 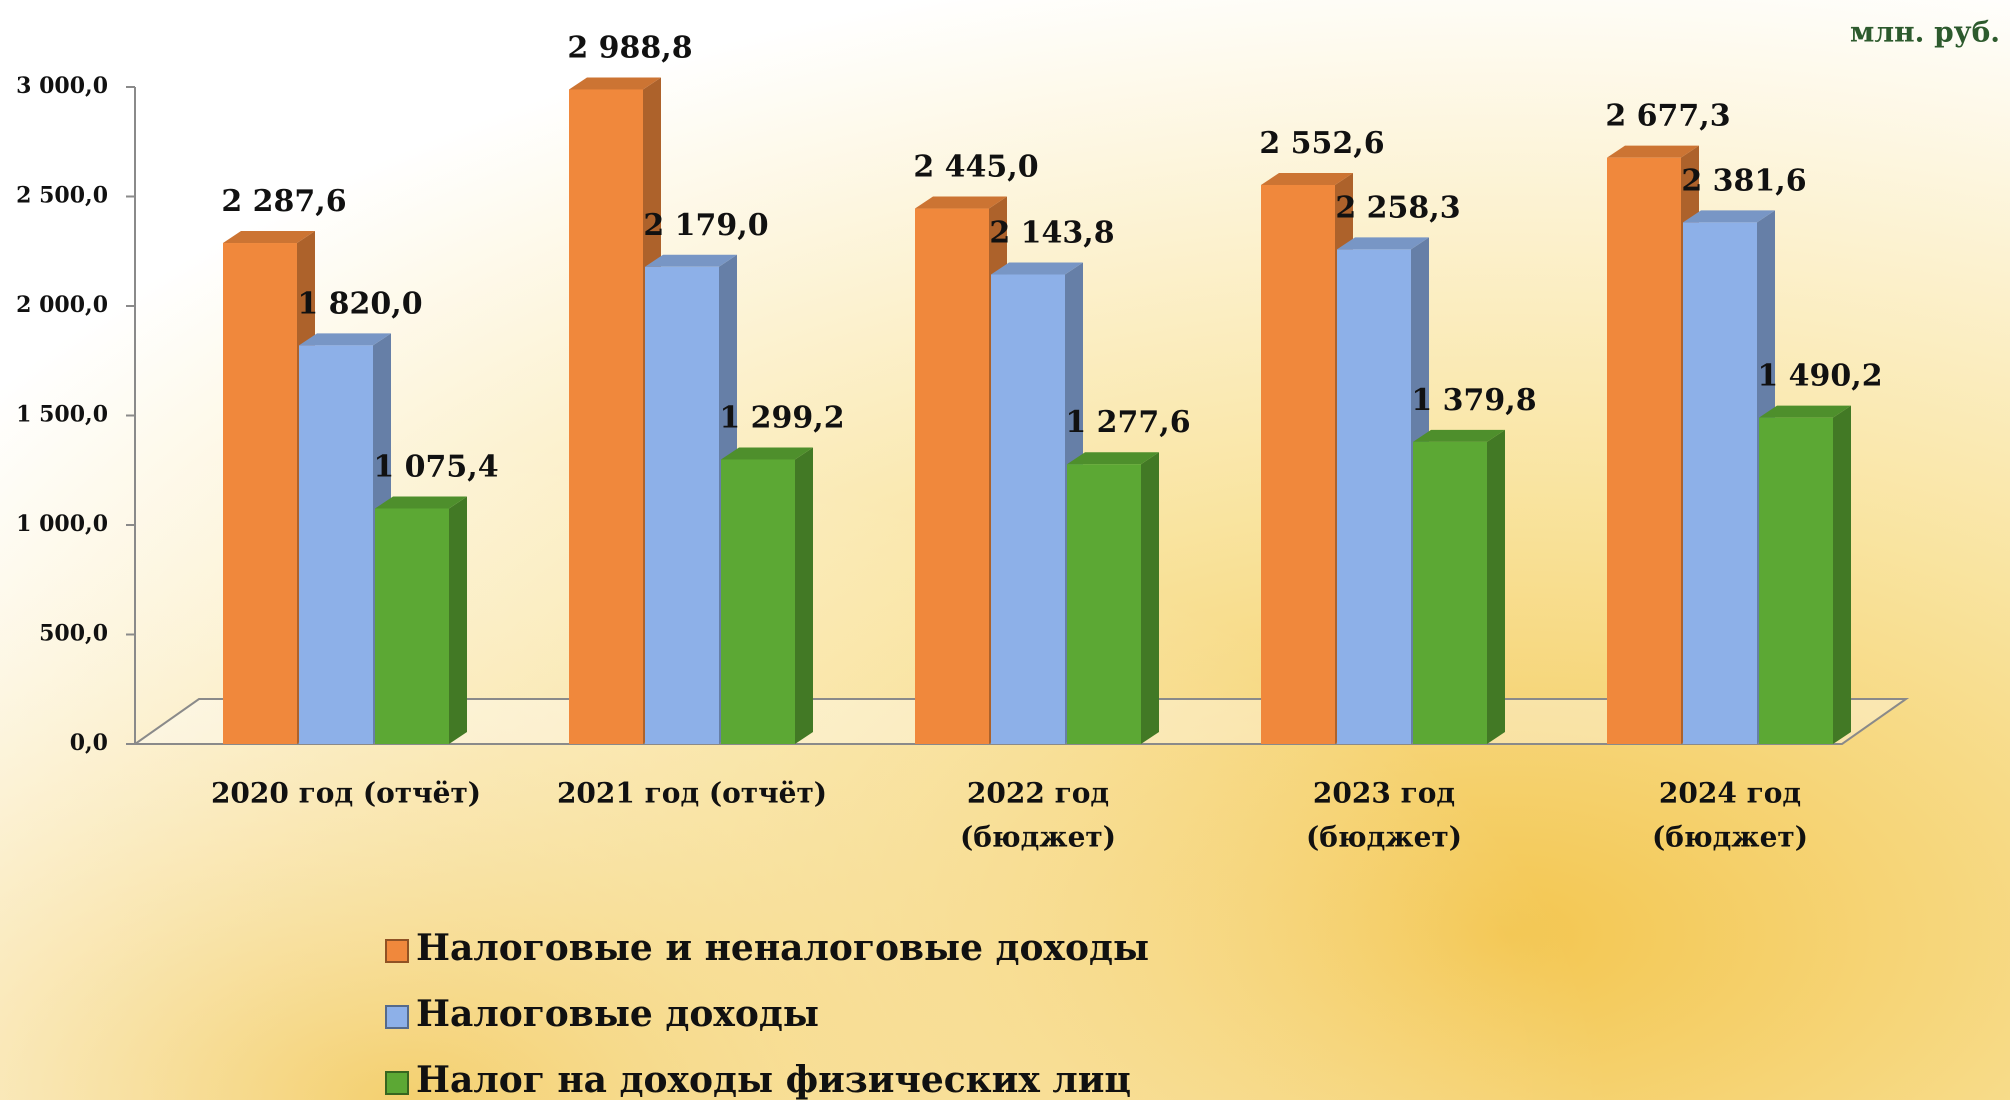 What do you see at coordinates (89, 743) in the screenshot?
I see `y-tick-label: 0,0` at bounding box center [89, 743].